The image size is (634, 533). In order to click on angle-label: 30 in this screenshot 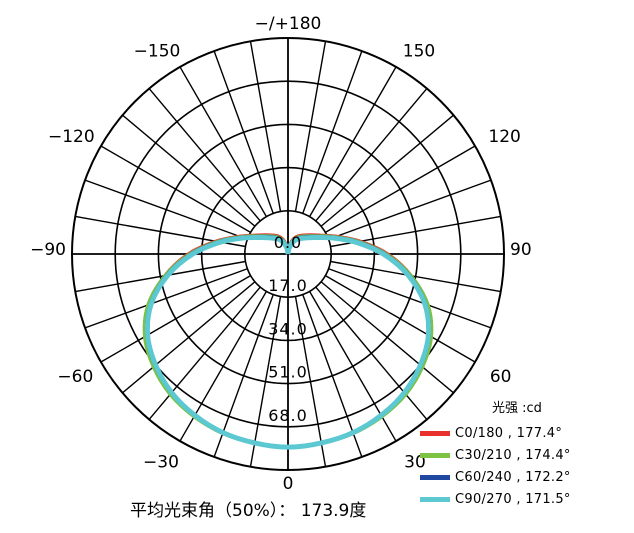, I will do `click(415, 463)`.